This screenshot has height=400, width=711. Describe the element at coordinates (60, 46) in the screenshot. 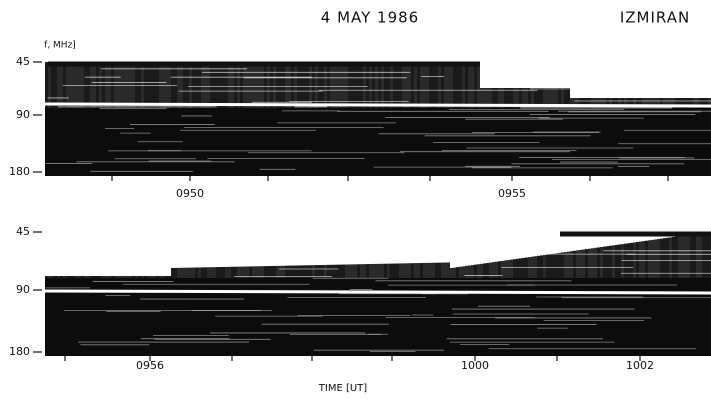

I see `y-axis-label: f, MHz]` at that location.